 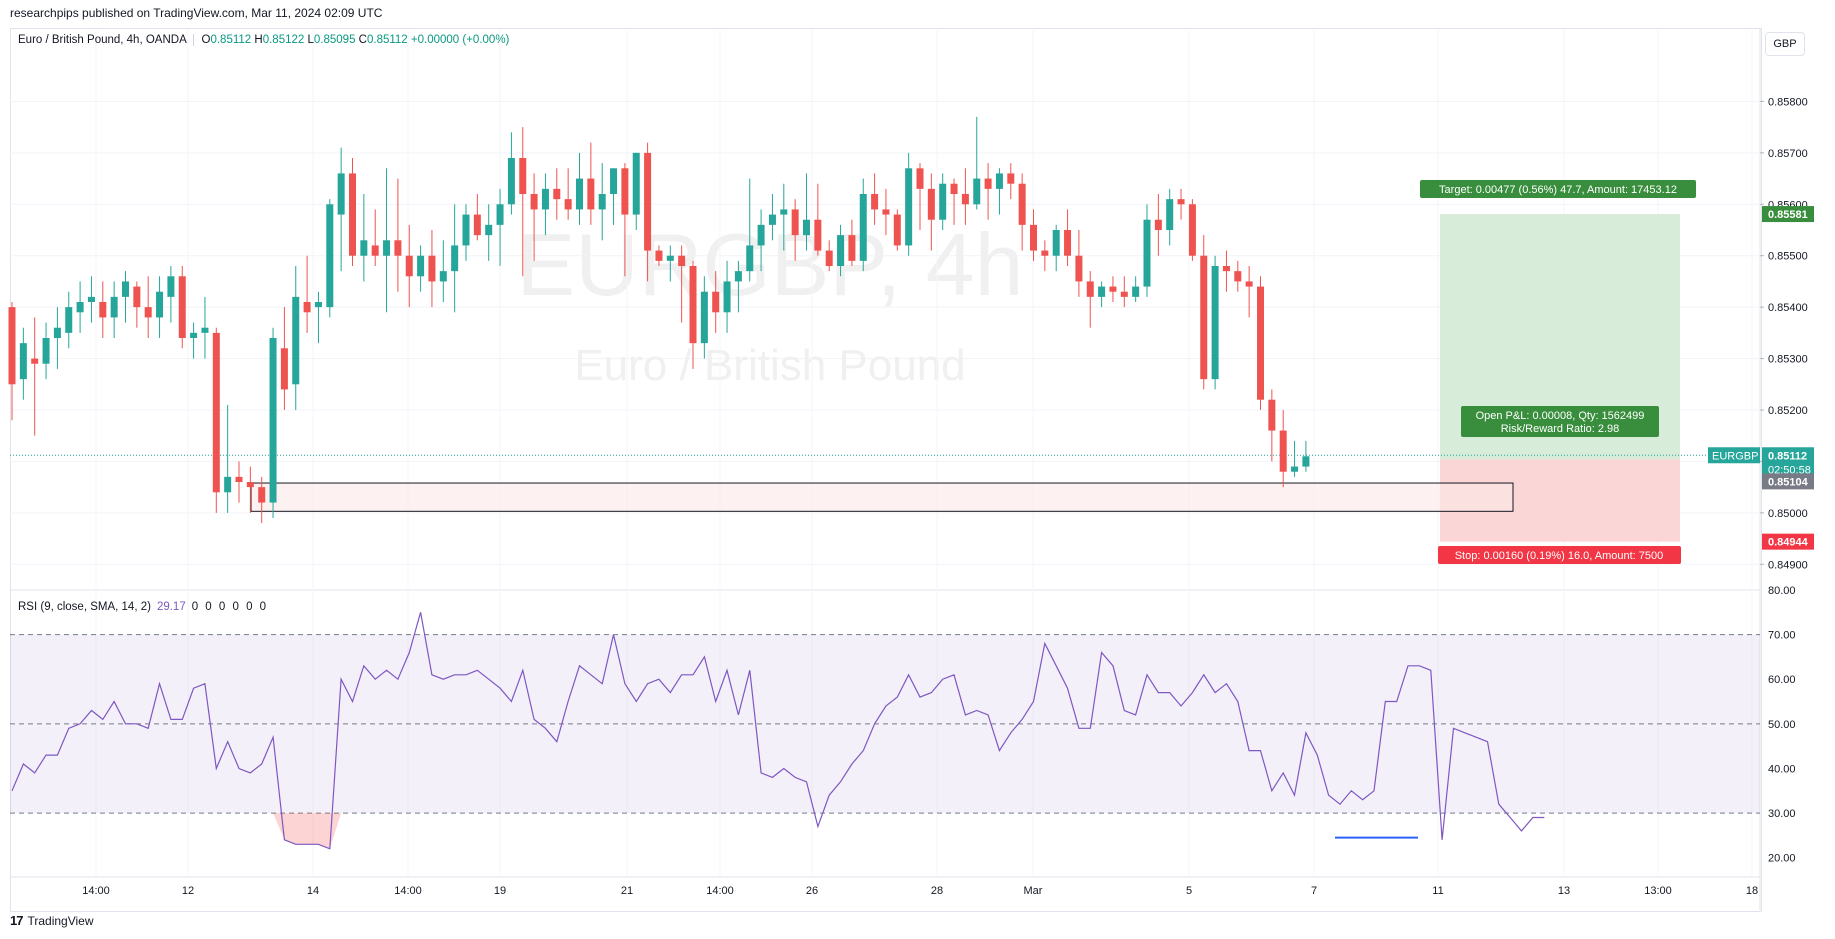 What do you see at coordinates (1788, 482) in the screenshot?
I see `entry-price-tag: 0.85104` at bounding box center [1788, 482].